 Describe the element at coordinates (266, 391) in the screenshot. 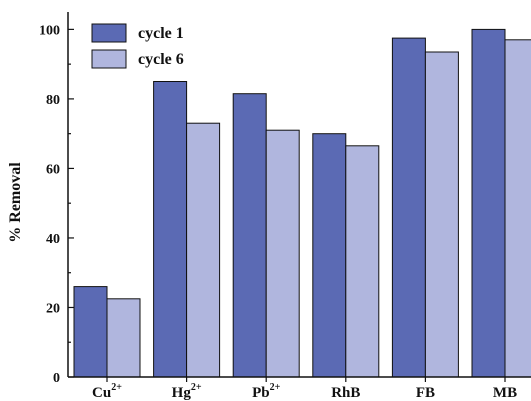

I see `x-tick-label-pb: Pb2+` at that location.